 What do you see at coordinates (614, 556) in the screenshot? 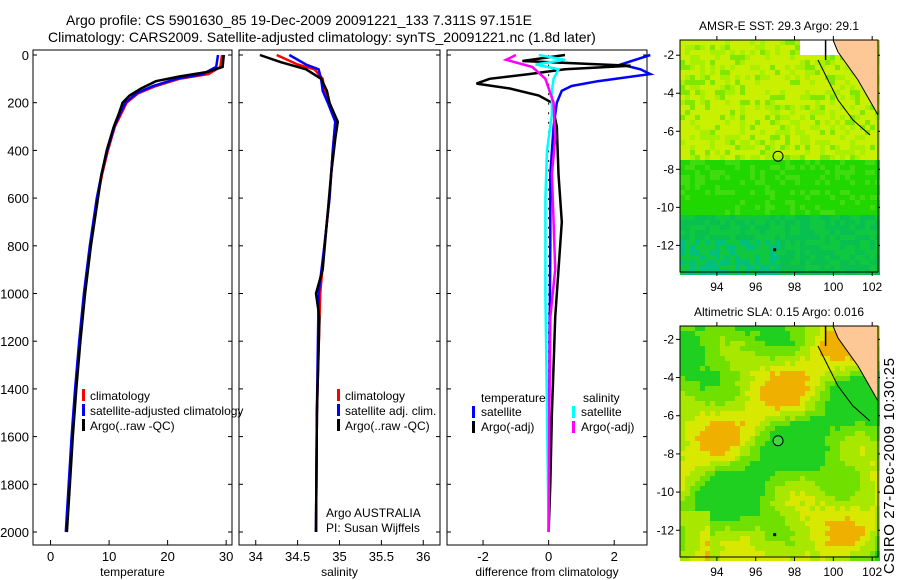
I see `x-tick-label: 2` at bounding box center [614, 556].